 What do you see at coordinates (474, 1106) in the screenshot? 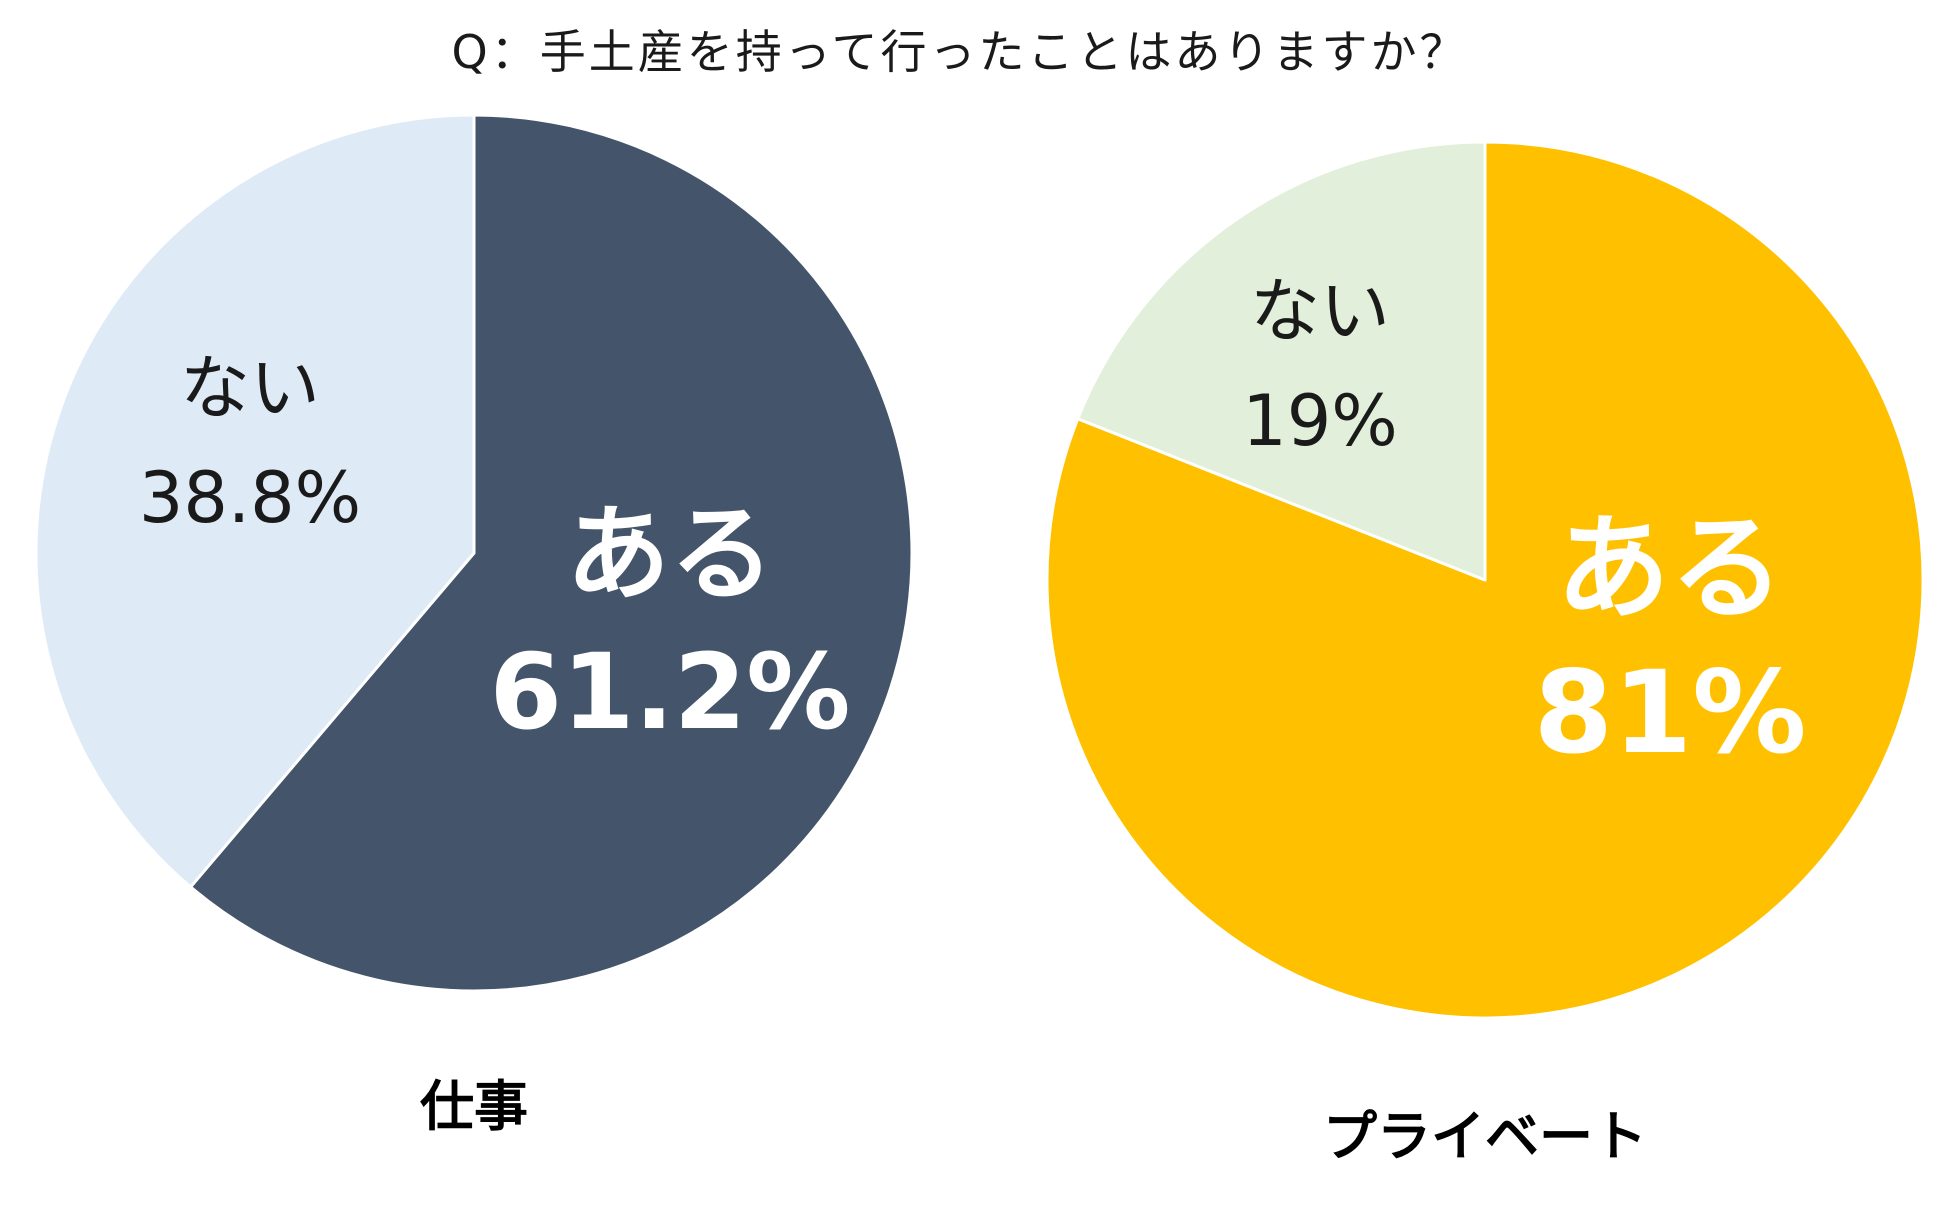
I see `pie-caption: 仕事` at bounding box center [474, 1106].